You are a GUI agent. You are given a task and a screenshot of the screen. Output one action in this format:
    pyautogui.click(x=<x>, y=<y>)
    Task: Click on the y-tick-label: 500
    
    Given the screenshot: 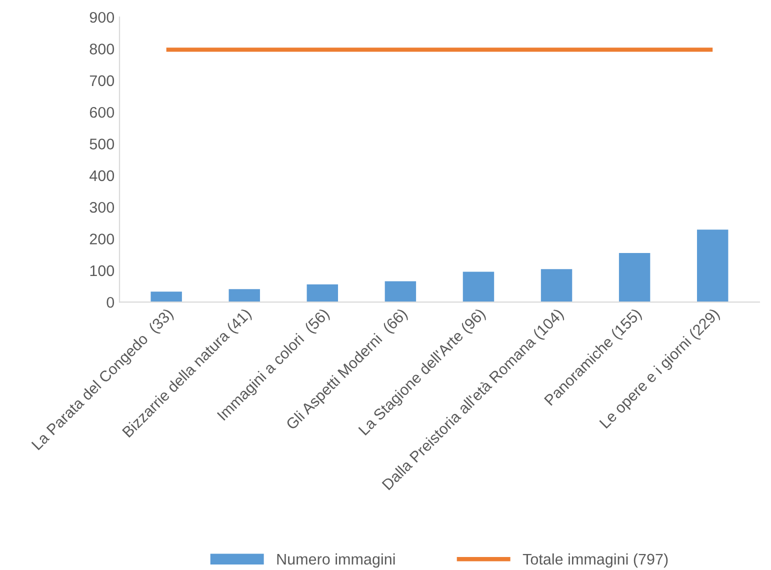 What is the action you would take?
    pyautogui.click(x=102, y=144)
    